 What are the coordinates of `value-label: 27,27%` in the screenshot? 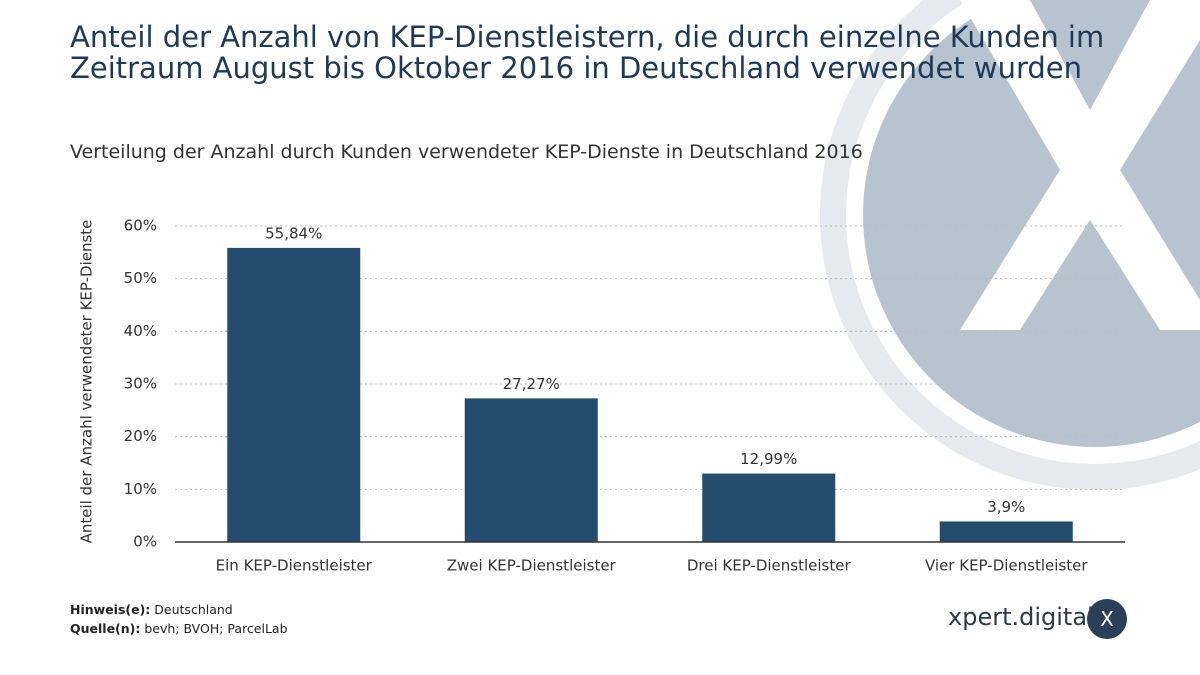 It's located at (531, 384).